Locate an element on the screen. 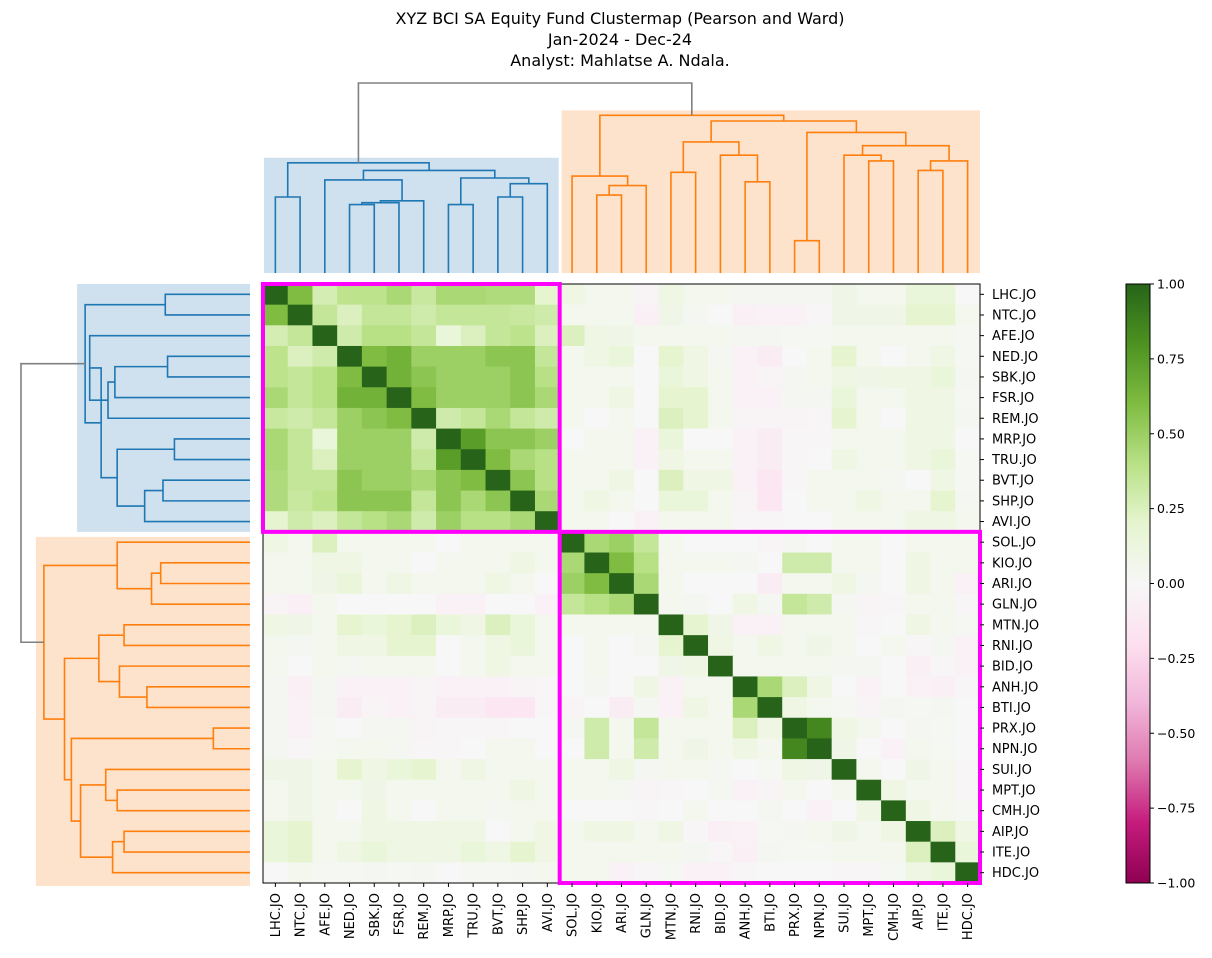 The height and width of the screenshot is (958, 1212). column-tick-label: ARI.JO is located at coordinates (622, 913).